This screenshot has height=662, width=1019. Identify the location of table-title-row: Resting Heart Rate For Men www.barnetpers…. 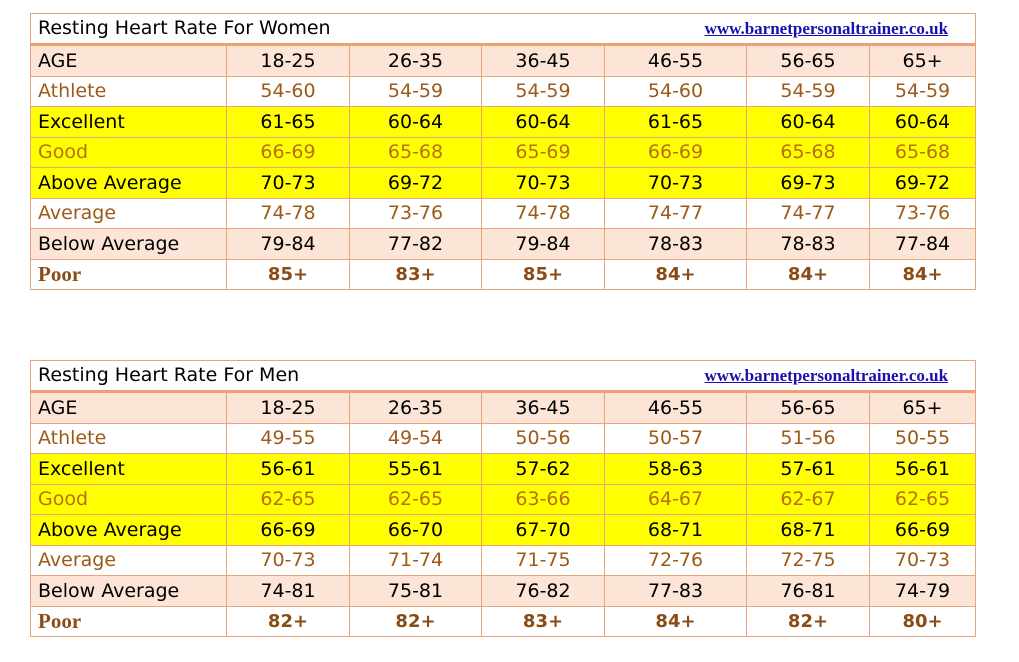
(503, 376).